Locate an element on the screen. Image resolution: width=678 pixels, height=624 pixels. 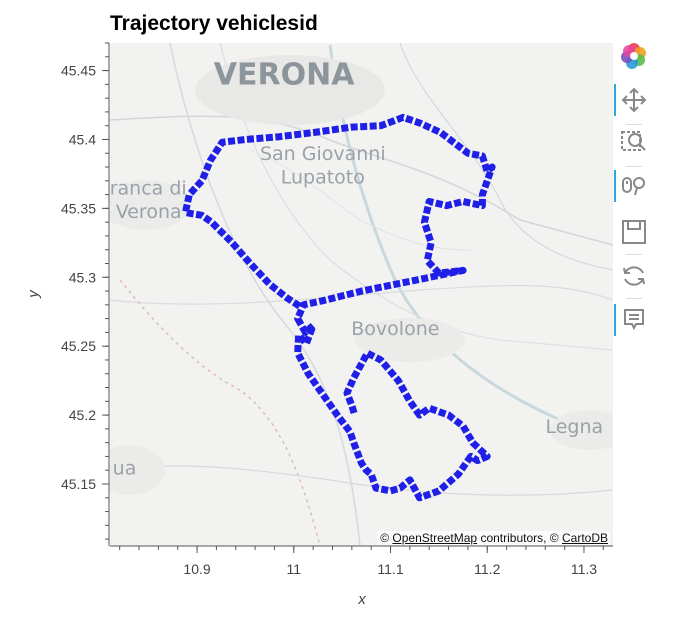
chart-toolbar is located at coordinates (635, 195).